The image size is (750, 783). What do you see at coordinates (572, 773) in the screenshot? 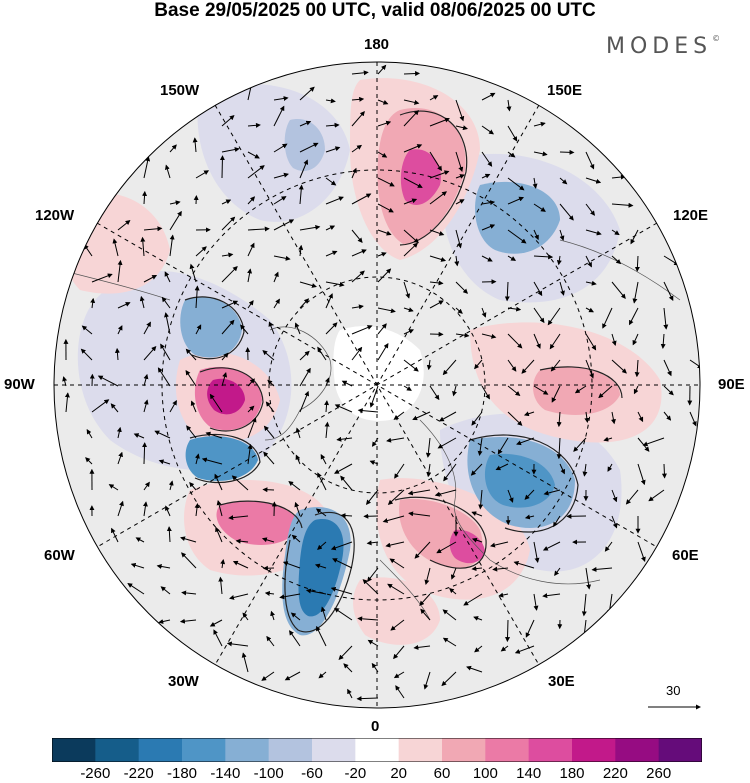
I see `colorbar-tick-label: 180` at bounding box center [572, 773].